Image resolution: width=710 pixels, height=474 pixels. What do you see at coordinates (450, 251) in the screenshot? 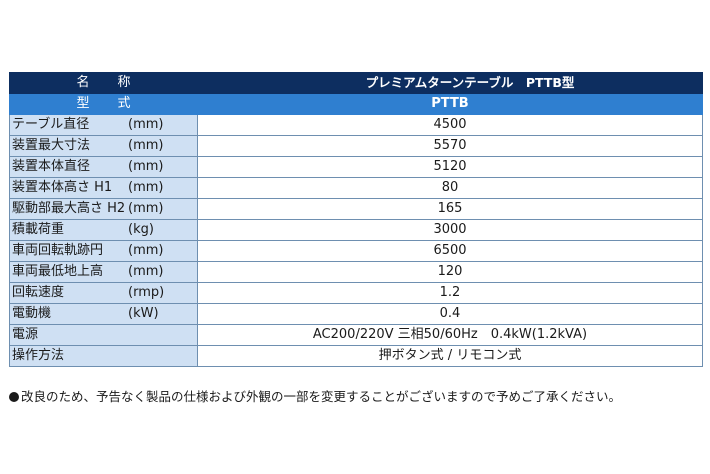
I see `spec-value: 6500` at bounding box center [450, 251].